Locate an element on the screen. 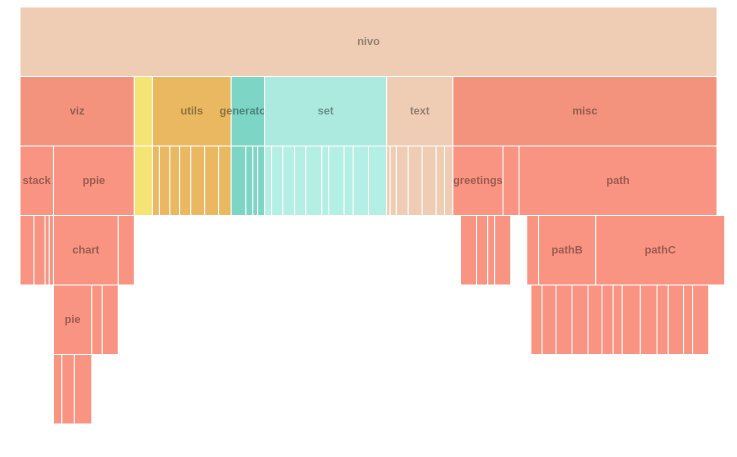 The height and width of the screenshot is (457, 737). node-pathB is located at coordinates (567, 250).